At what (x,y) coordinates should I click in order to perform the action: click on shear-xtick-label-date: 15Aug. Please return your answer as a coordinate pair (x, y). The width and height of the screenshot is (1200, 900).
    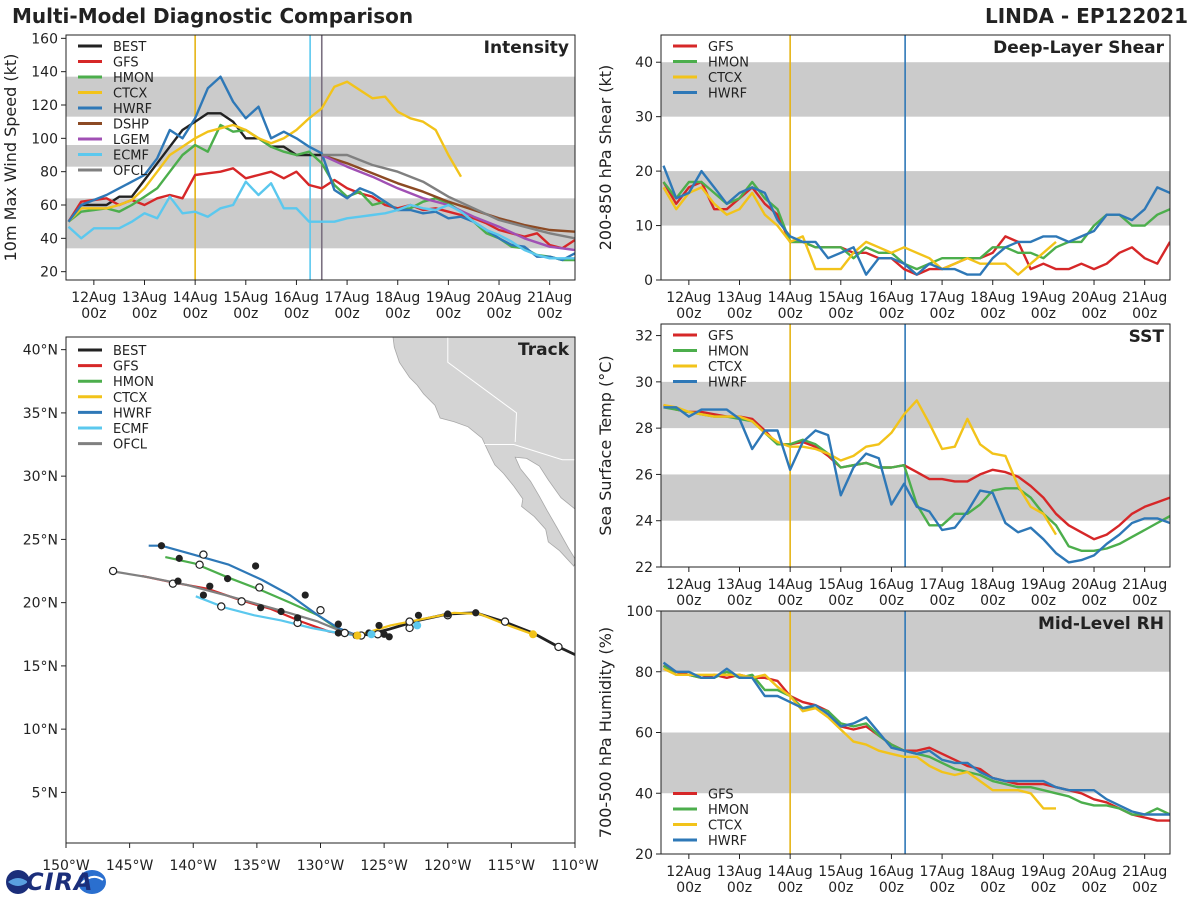
    Looking at the image, I should click on (840, 298).